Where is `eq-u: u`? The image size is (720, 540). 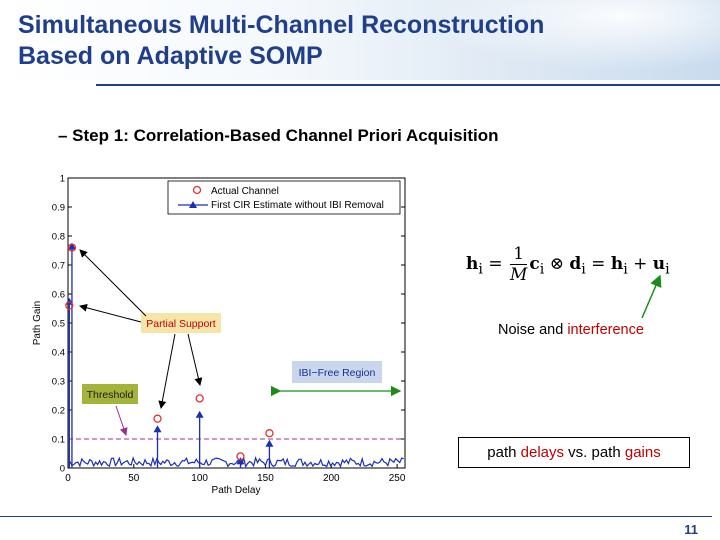
eq-u: u is located at coordinates (659, 264).